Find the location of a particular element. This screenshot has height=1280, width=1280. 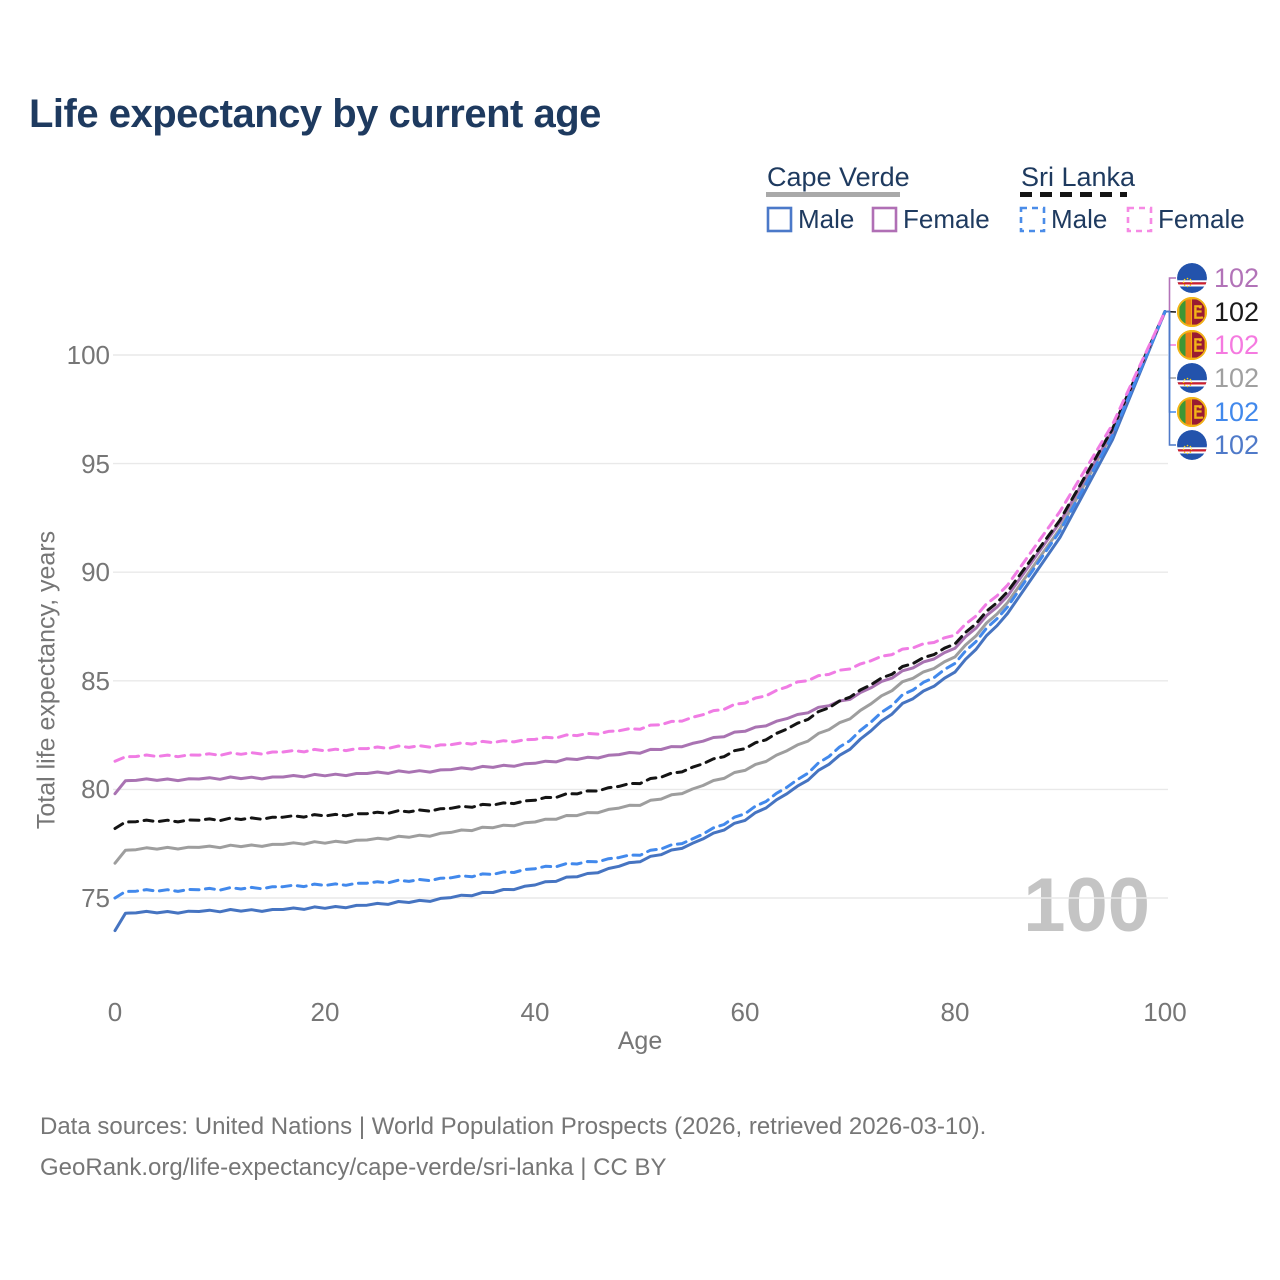

x-tick-label: 60 is located at coordinates (745, 1012).